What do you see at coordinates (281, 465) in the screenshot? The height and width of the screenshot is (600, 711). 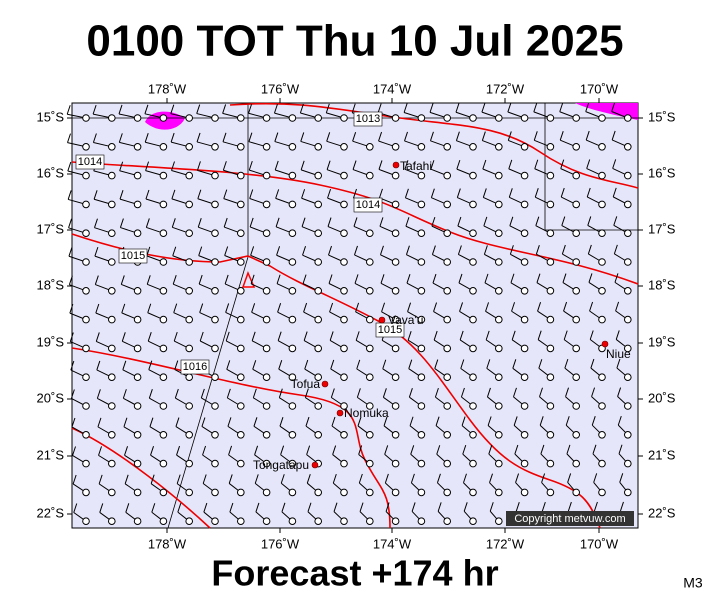 I see `place-label: Tongatapu` at bounding box center [281, 465].